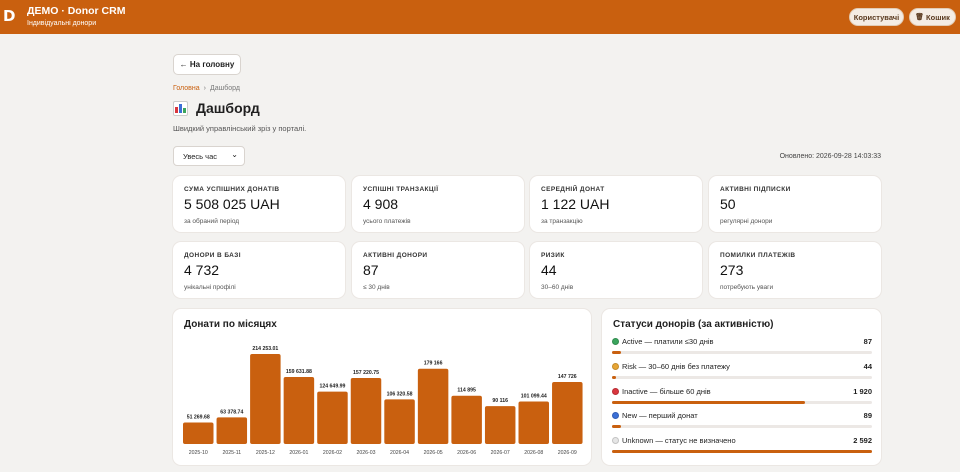 The width and height of the screenshot is (960, 472). Describe the element at coordinates (575, 204) in the screenshot. I see `kpi-value: 1 122 UAH` at that location.